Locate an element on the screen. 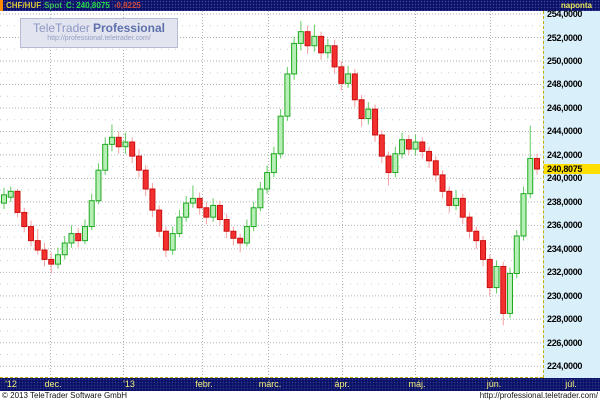 The width and height of the screenshot is (600, 400). x-tick-label: jún. is located at coordinates (494, 384).